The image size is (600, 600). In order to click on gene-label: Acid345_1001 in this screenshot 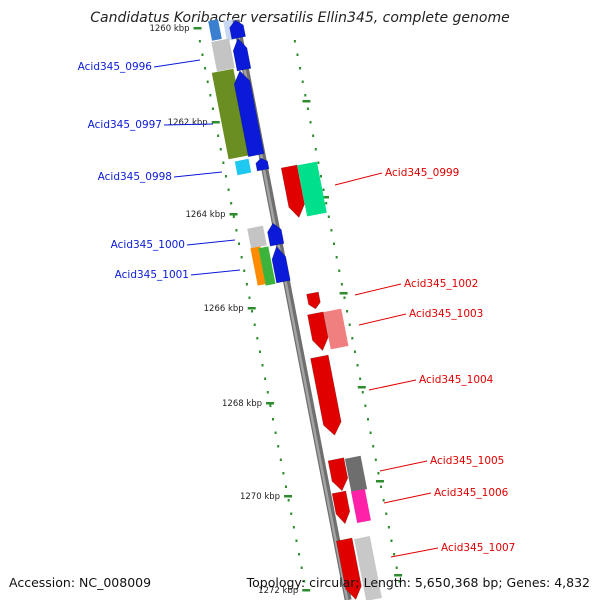, I will do `click(152, 275)`.